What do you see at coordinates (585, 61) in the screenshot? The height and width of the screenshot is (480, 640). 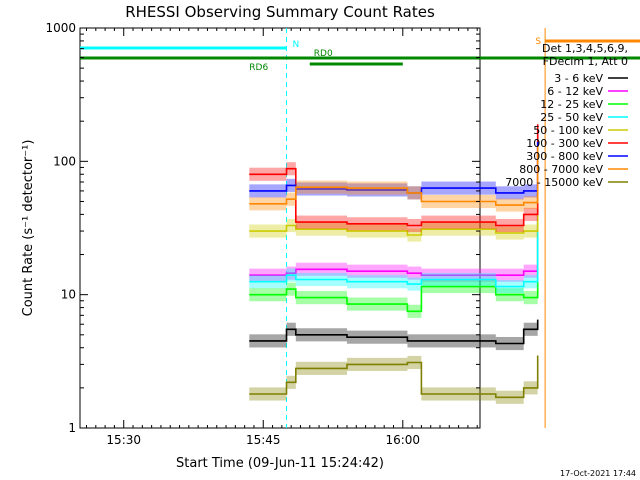 I see `legend-header-line: FDecim 1, Att 0` at bounding box center [585, 61].